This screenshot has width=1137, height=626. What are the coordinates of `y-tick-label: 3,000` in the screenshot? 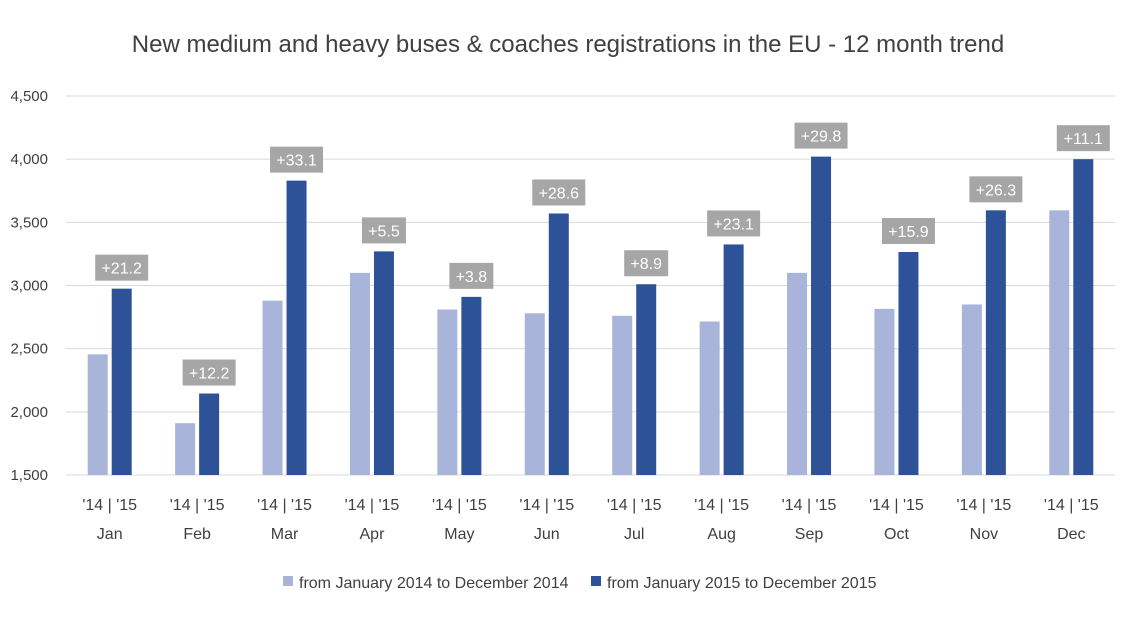 It's located at (29, 286).